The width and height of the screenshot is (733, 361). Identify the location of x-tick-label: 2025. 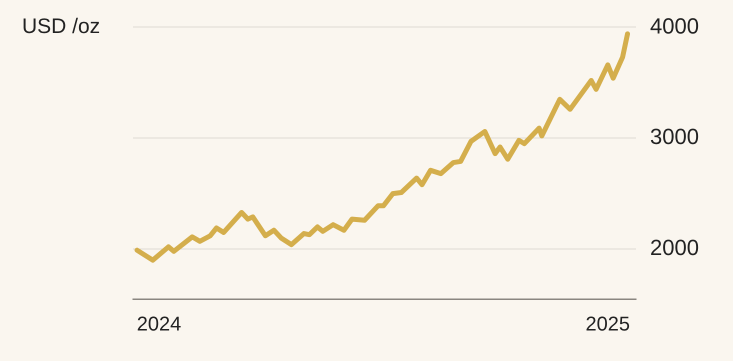
(608, 325).